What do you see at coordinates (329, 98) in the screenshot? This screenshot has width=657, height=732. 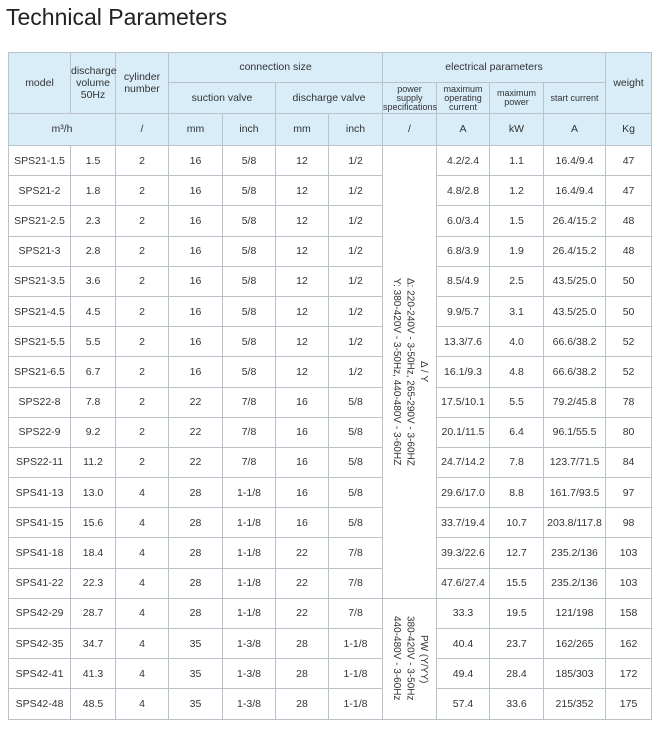 I see `header-discharge-valve: discharge valve` at bounding box center [329, 98].